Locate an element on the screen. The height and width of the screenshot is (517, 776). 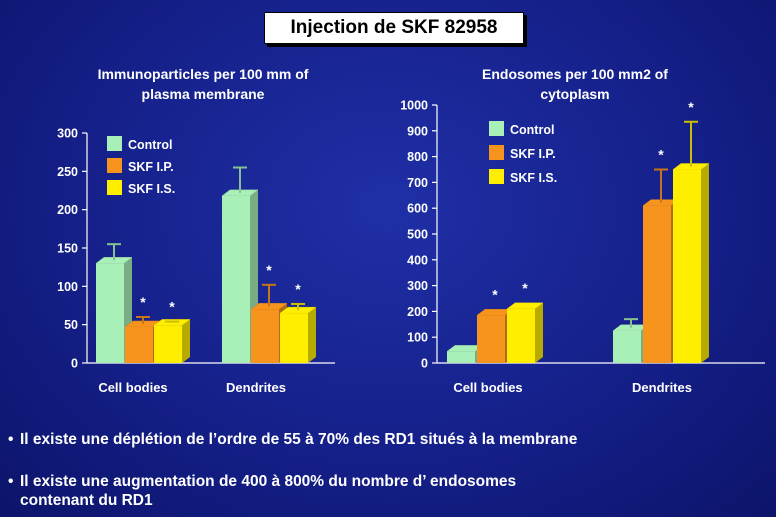
y-tick-label: 800 is located at coordinates (417, 157).